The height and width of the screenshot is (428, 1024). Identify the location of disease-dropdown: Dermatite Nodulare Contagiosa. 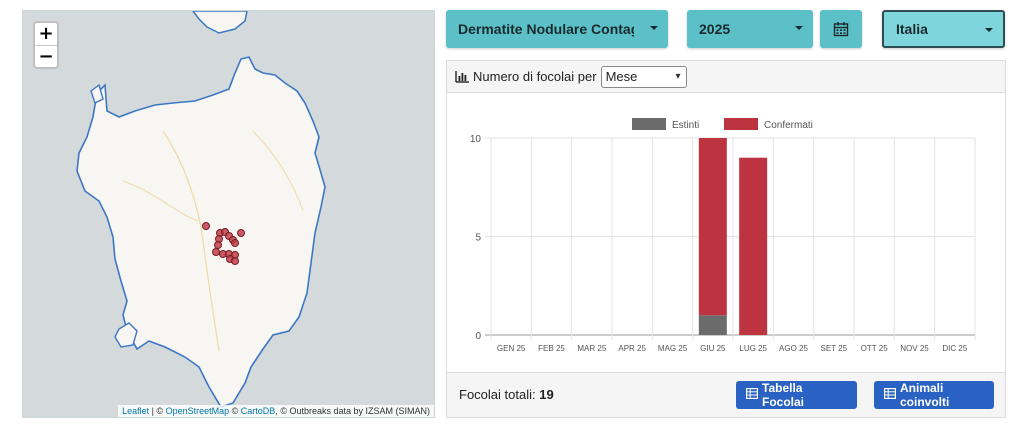
(557, 29).